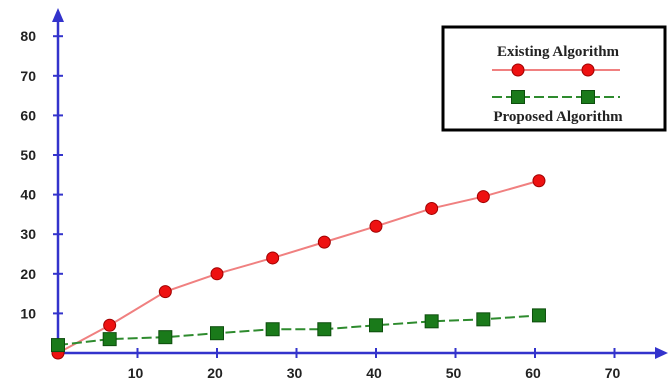 The image size is (670, 385). I want to click on x-tick-label: 70, so click(613, 373).